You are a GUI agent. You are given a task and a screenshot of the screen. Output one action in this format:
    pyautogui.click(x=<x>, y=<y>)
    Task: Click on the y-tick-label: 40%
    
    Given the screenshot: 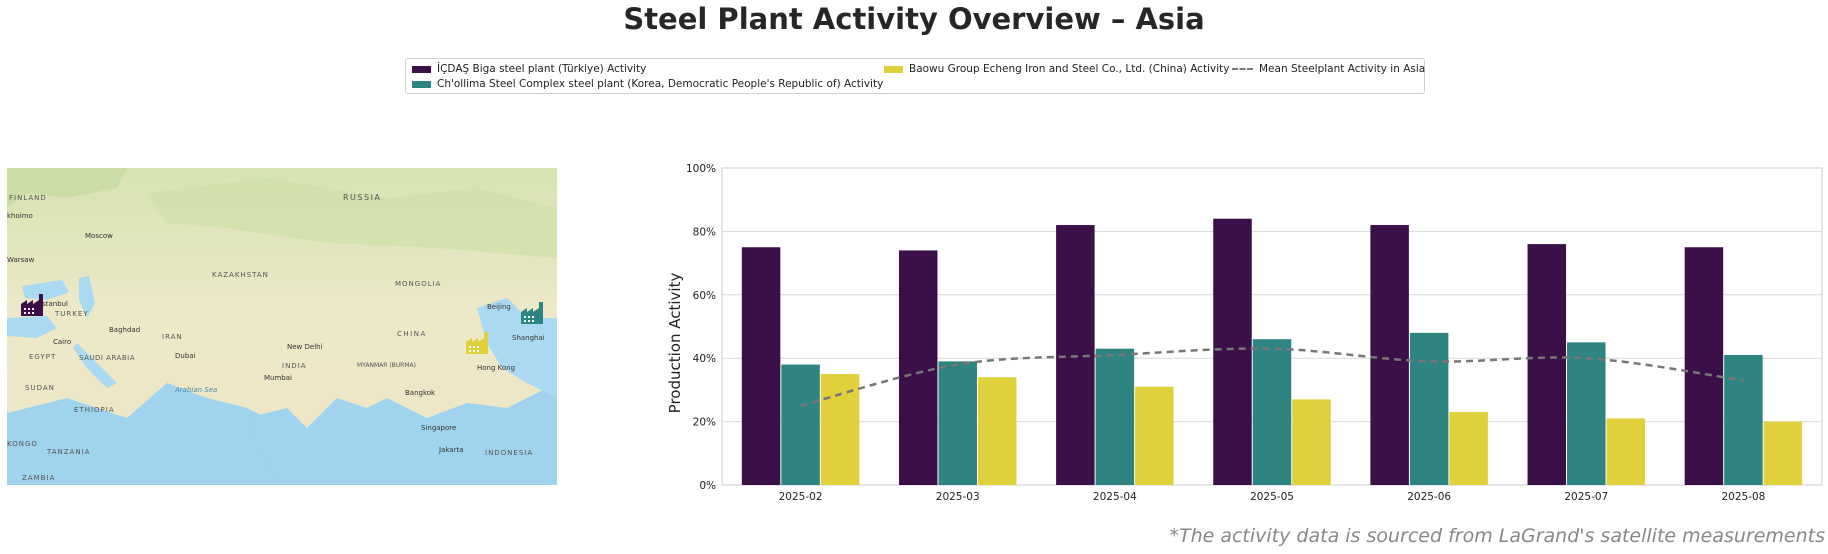 What is the action you would take?
    pyautogui.click(x=704, y=359)
    